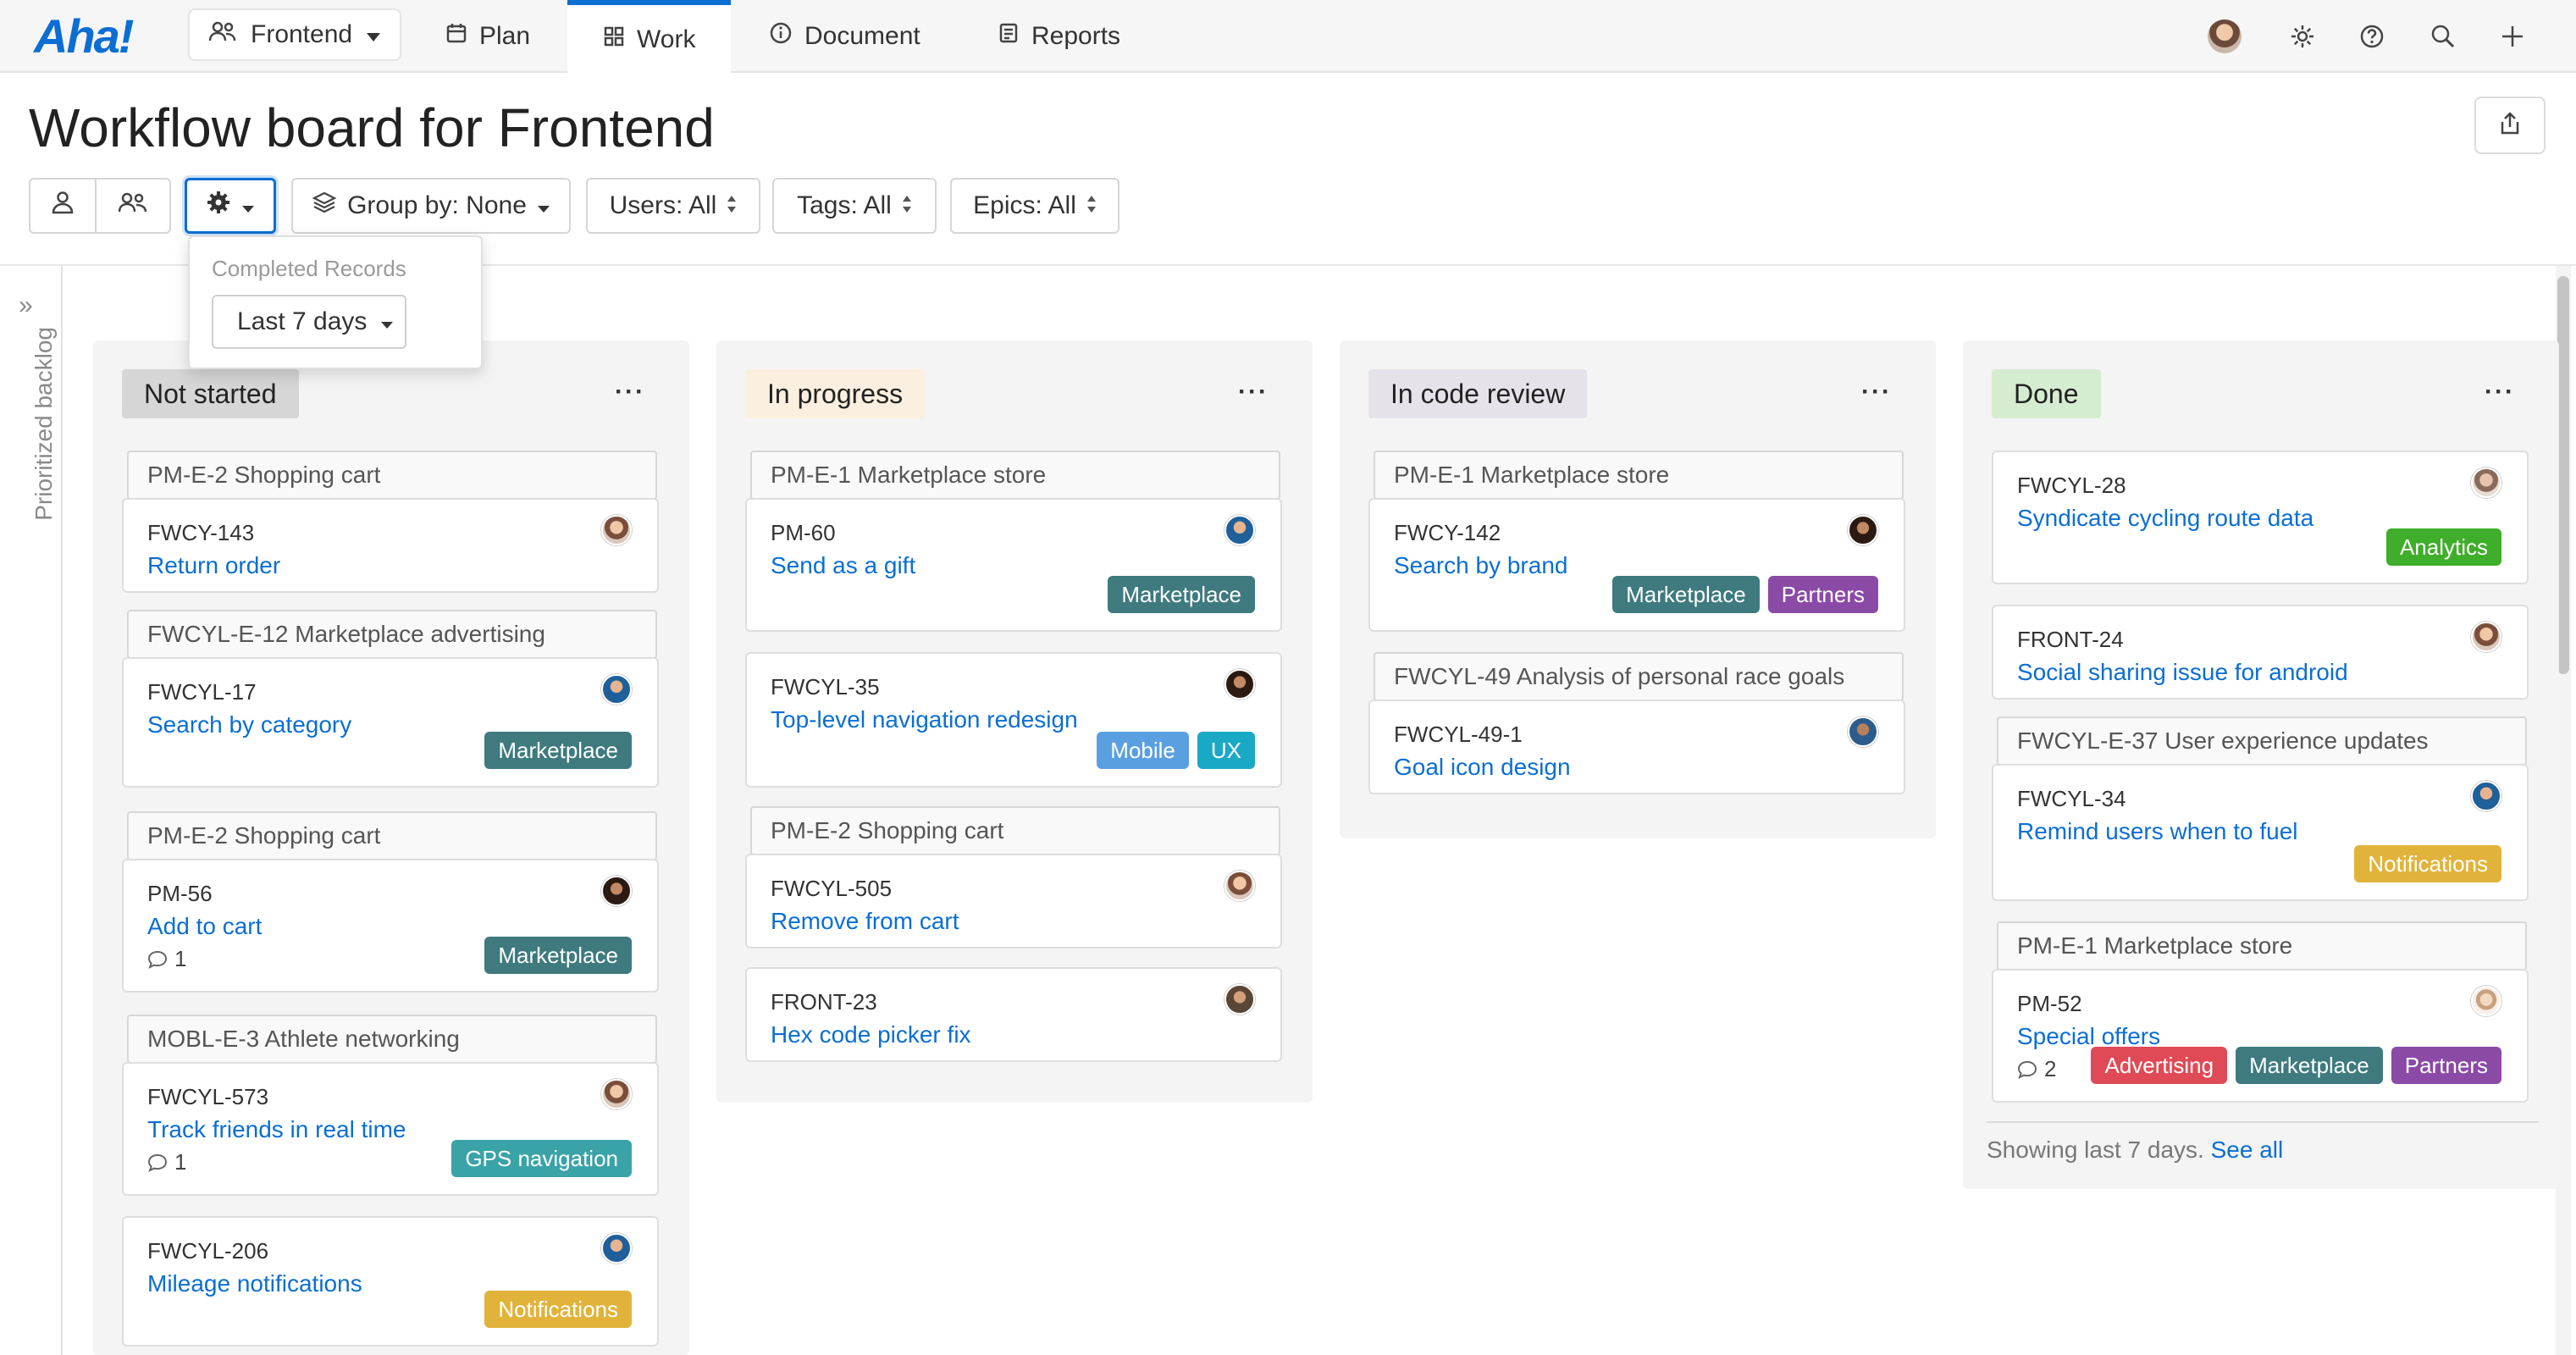 The width and height of the screenshot is (2576, 1355). What do you see at coordinates (431, 206) in the screenshot?
I see `group-by-select: Group by: None` at bounding box center [431, 206].